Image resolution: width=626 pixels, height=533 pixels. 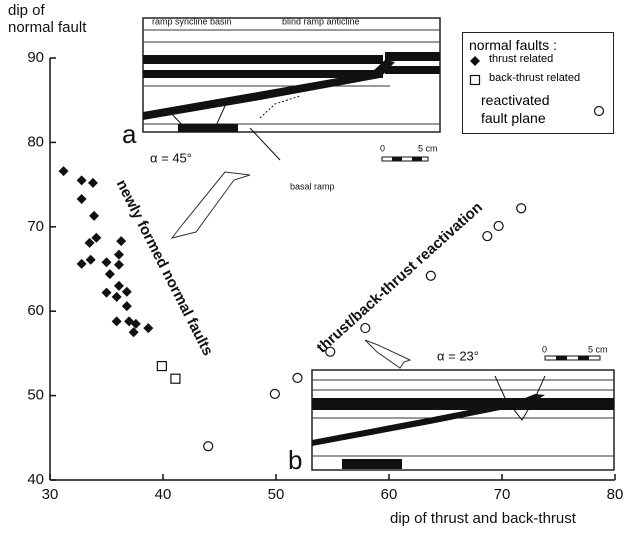 I want to click on legend-label: reactivated fault plane, so click(x=515, y=109).